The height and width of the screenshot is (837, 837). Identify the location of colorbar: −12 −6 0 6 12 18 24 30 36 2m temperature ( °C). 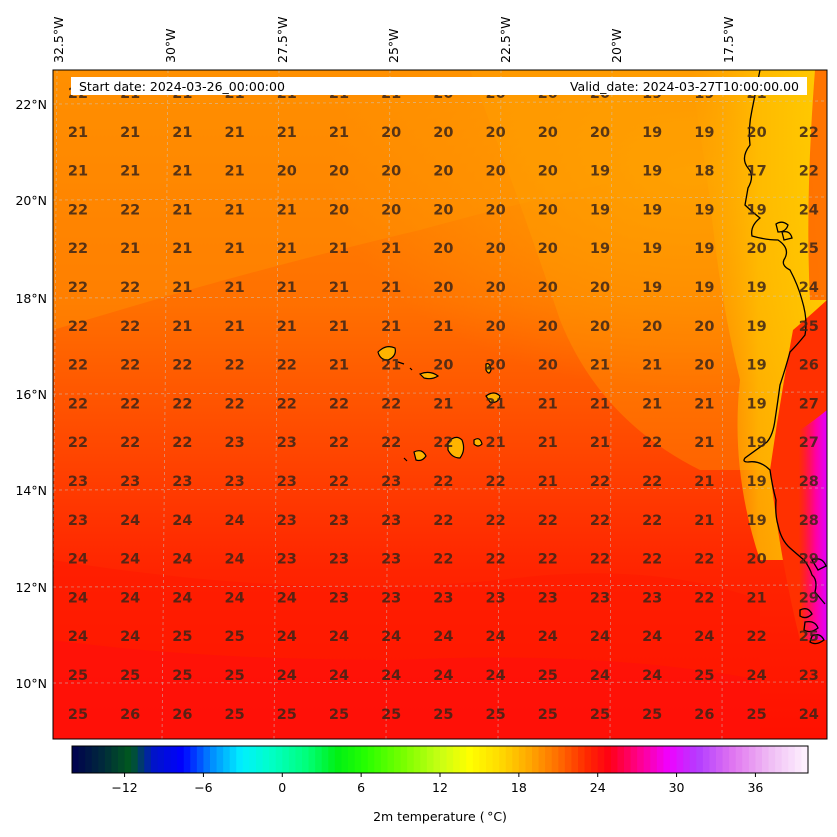
(440, 784).